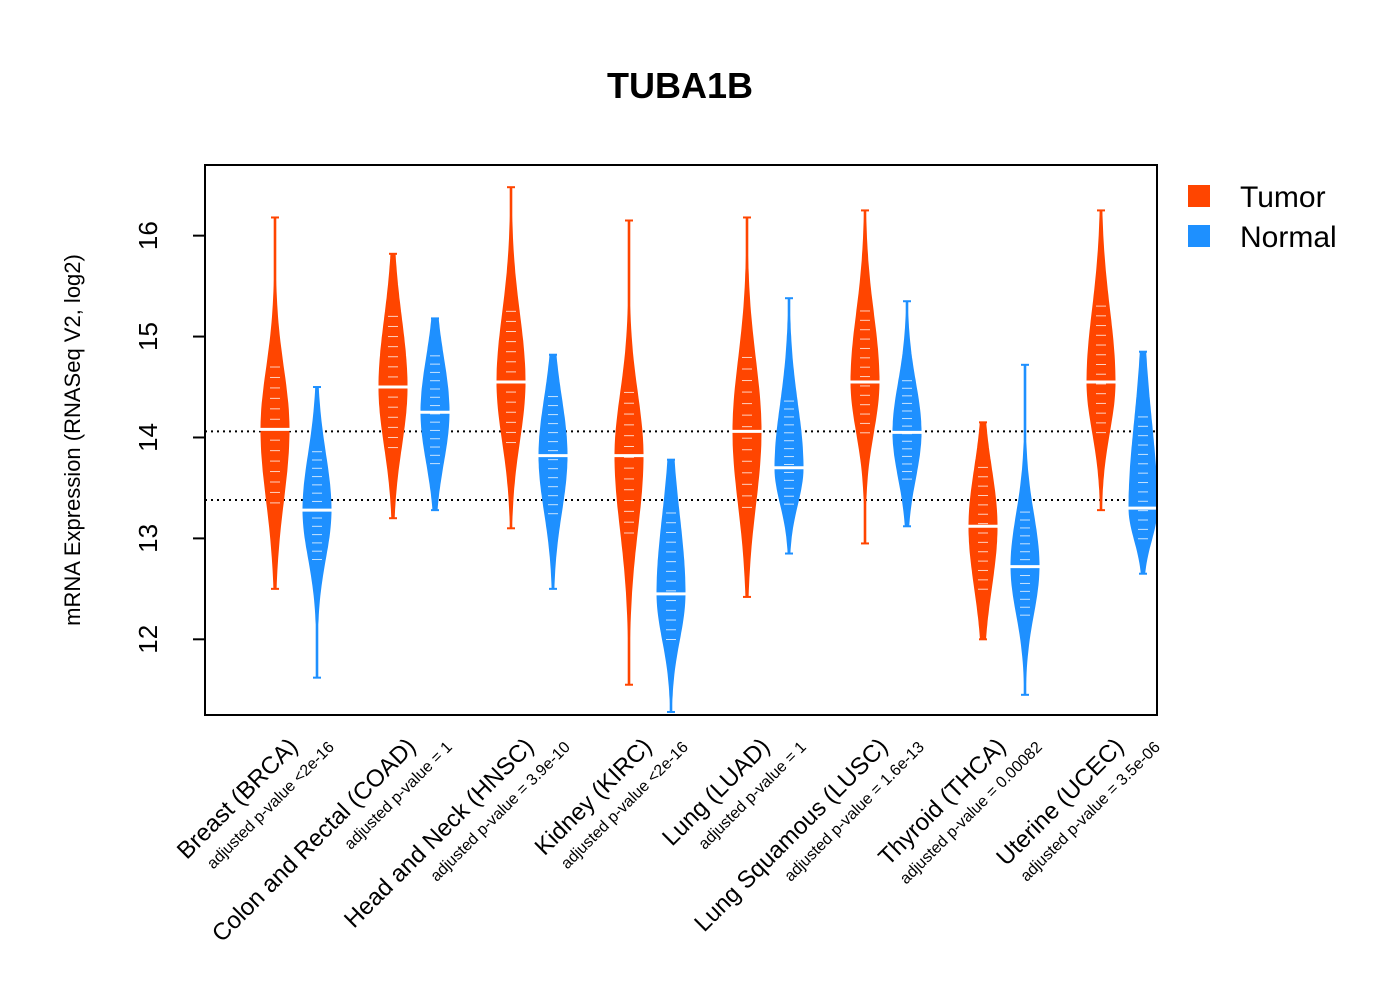  What do you see at coordinates (1199, 236) in the screenshot?
I see `legend-swatch-normal` at bounding box center [1199, 236].